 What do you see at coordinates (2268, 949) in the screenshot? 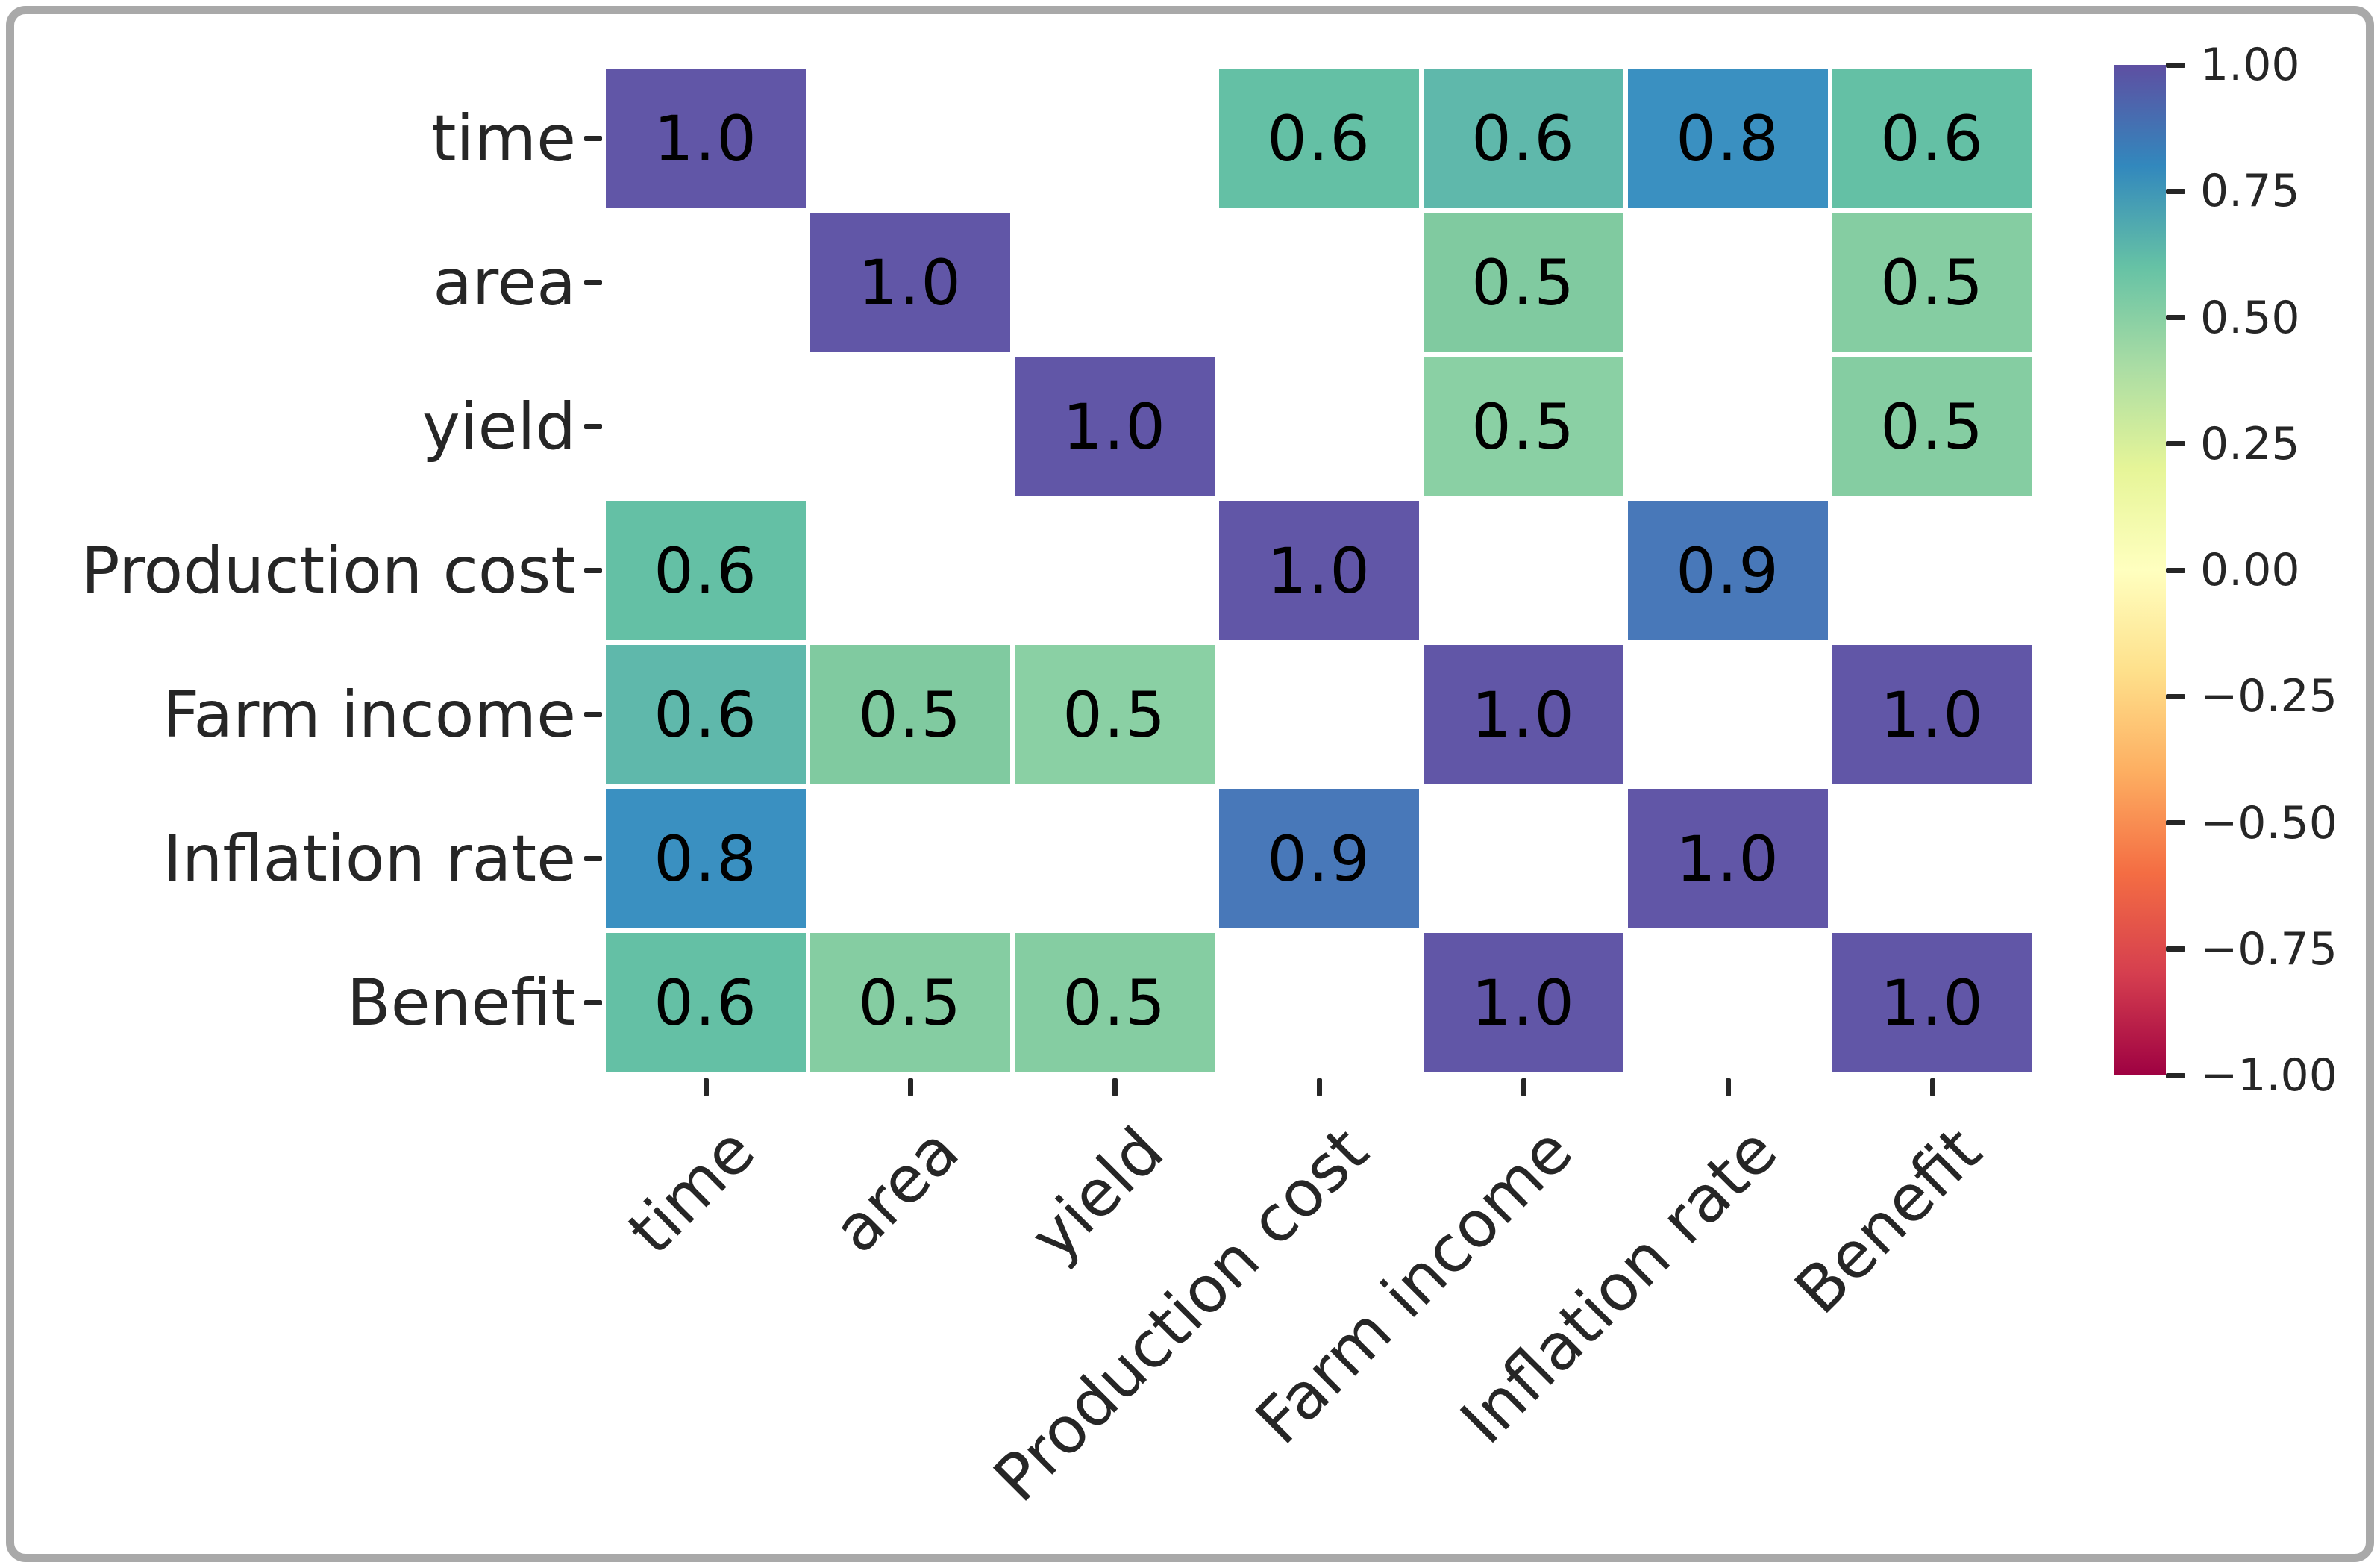
I see `colorbar-tick-label: −0.75` at bounding box center [2268, 949].